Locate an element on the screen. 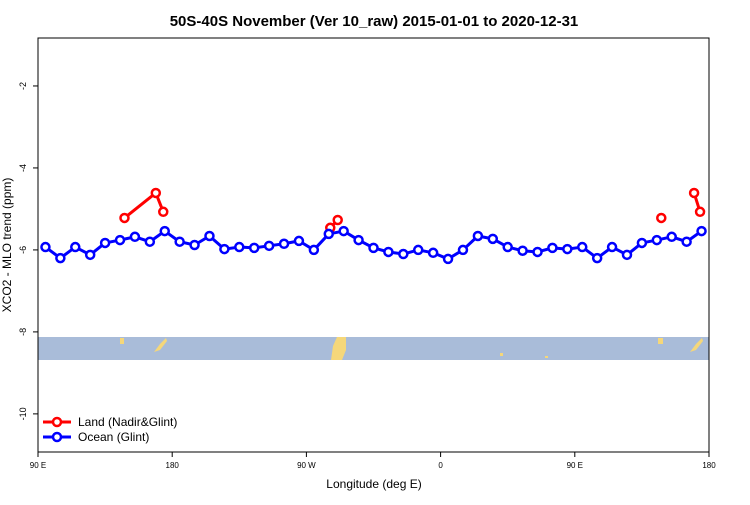 The height and width of the screenshot is (505, 750). series-line is located at coordinates (412, 210).